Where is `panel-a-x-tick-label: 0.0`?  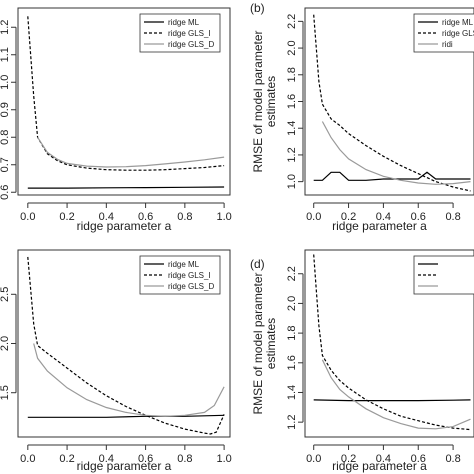 panel-a-x-tick-label: 0.0 is located at coordinates (27, 217).